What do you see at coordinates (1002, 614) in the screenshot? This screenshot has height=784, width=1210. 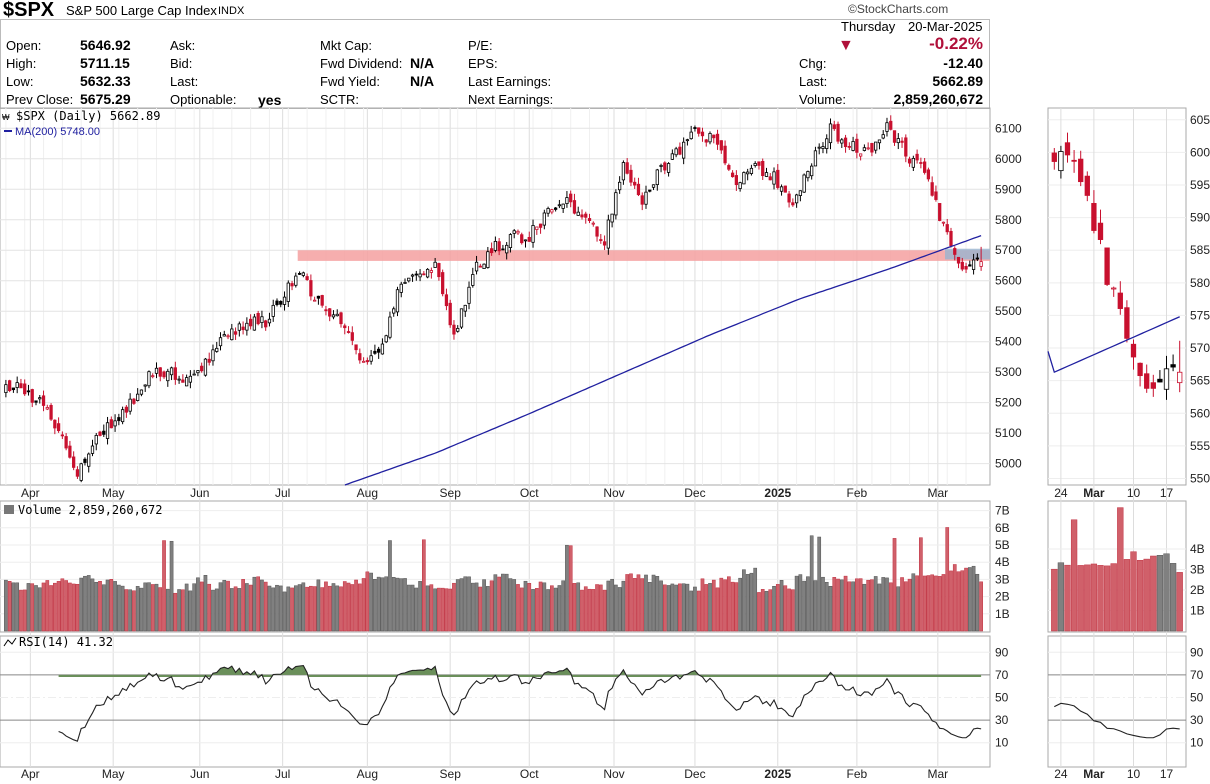 I see `volume-tick-label: 1B` at bounding box center [1002, 614].